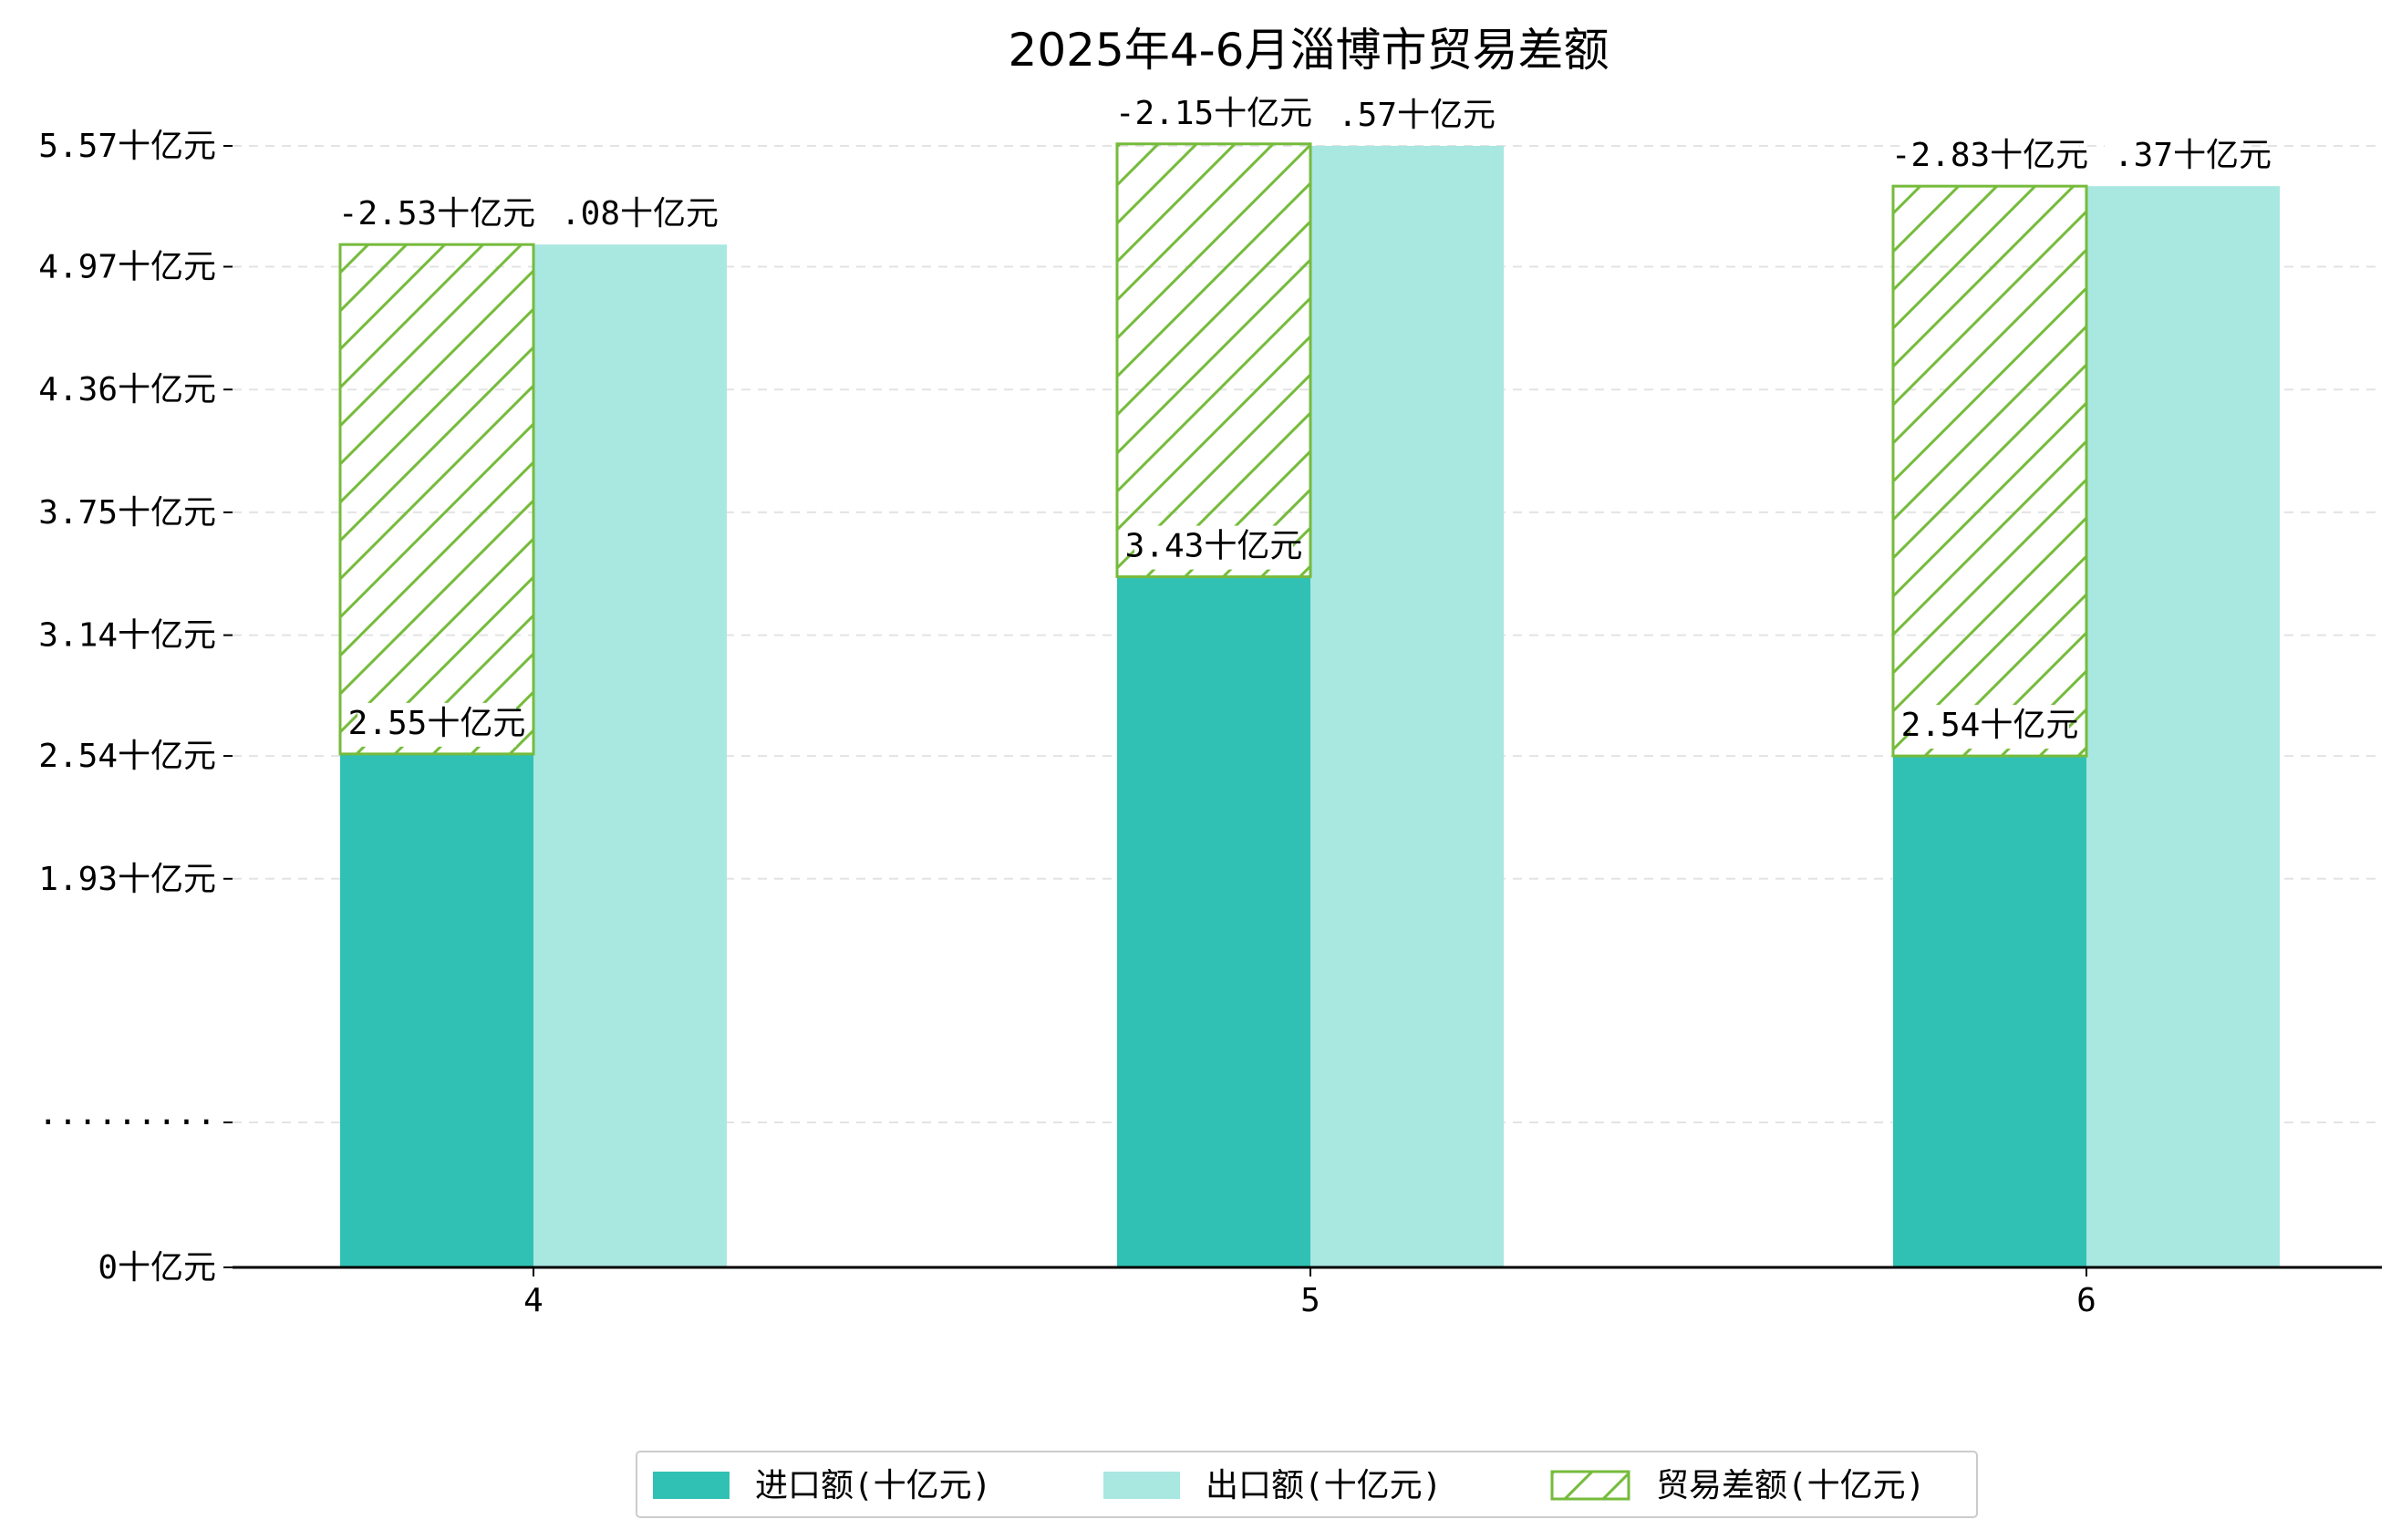 Image resolution: width=2391 pixels, height=1540 pixels. I want to click on legend-box, so click(1307, 1484).